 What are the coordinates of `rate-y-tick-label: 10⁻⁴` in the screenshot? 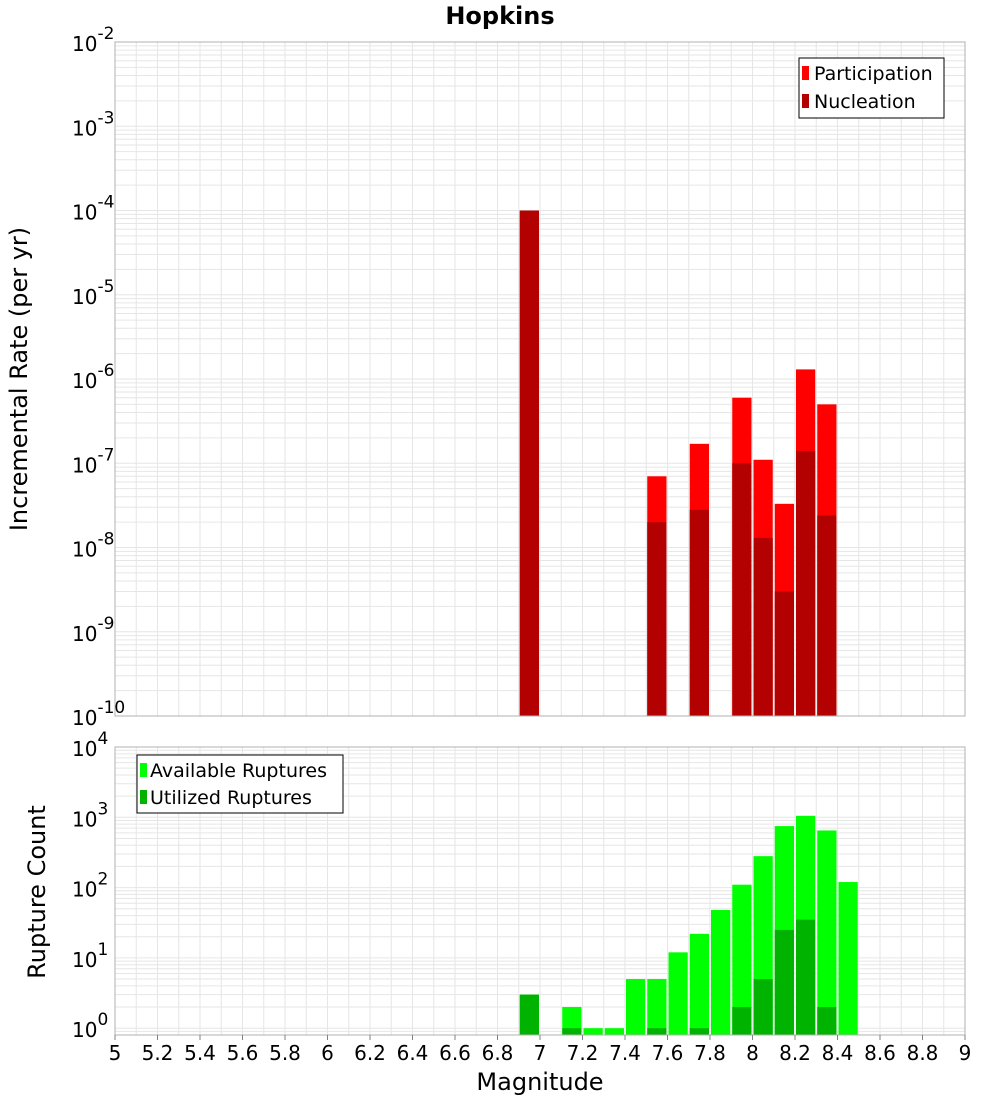 It's located at (93, 209).